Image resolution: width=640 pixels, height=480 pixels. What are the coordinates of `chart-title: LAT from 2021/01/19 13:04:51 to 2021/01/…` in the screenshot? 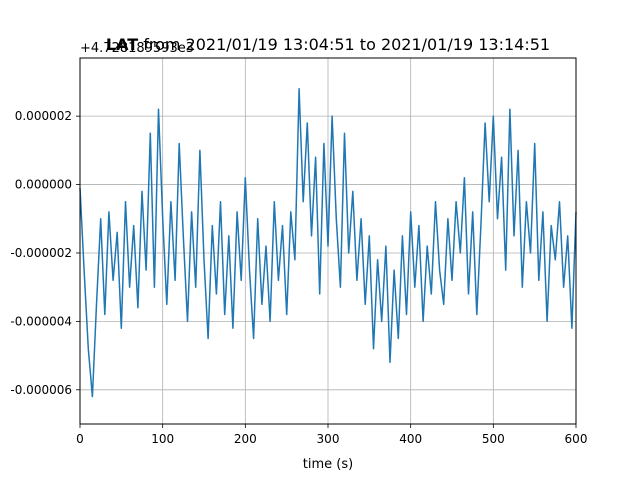 It's located at (328, 44).